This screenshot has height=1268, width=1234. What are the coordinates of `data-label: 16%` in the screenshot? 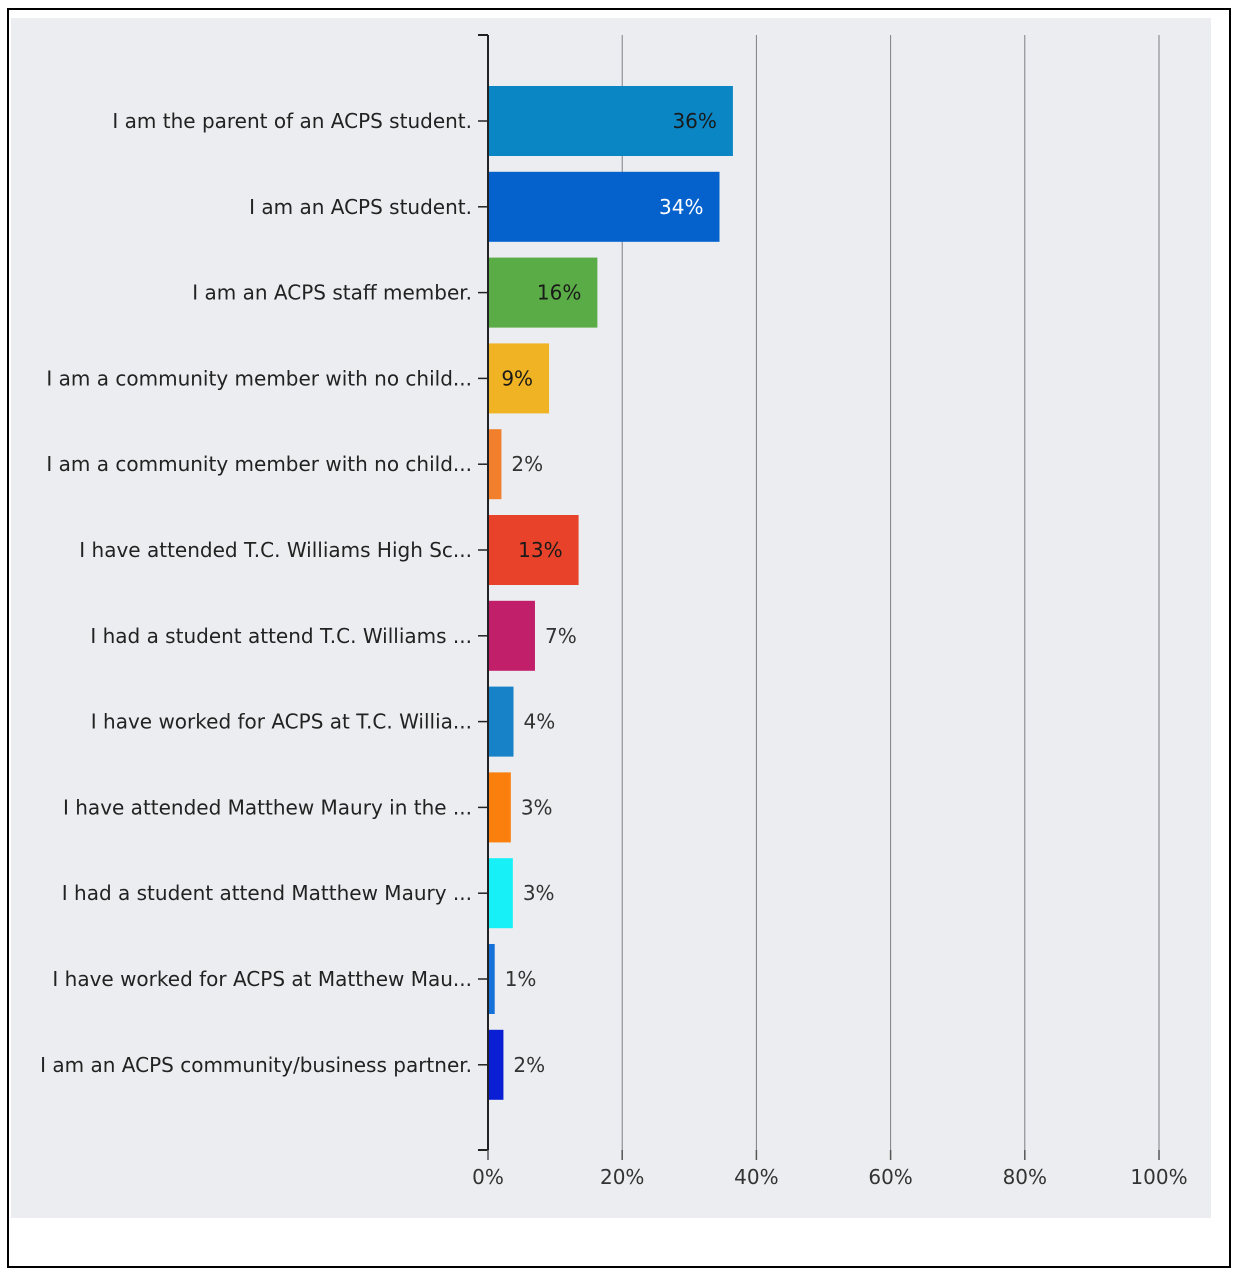 It's located at (559, 293).